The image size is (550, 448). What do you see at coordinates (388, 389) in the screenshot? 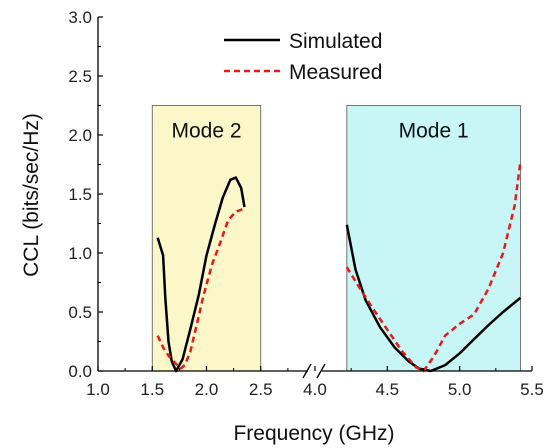
I see `x-tick-label: 4.5` at bounding box center [388, 389].